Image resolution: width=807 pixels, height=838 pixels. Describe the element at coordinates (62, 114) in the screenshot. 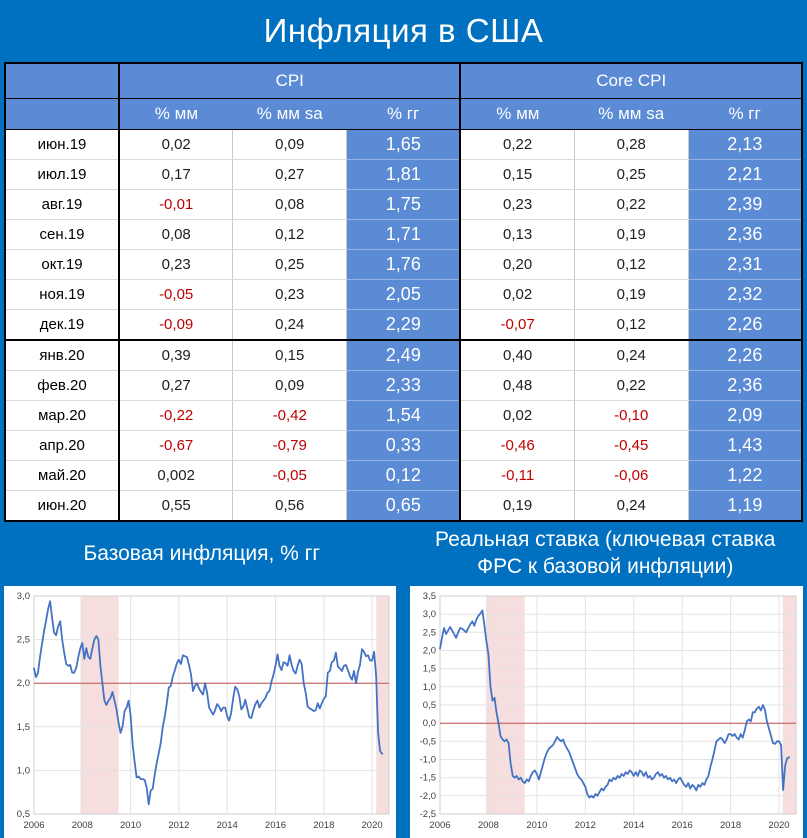

I see `corner-cell` at that location.